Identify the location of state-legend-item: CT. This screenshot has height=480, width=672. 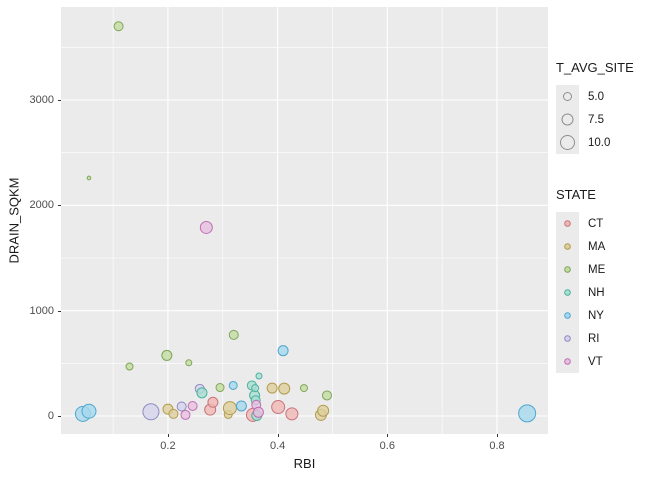
(580, 223).